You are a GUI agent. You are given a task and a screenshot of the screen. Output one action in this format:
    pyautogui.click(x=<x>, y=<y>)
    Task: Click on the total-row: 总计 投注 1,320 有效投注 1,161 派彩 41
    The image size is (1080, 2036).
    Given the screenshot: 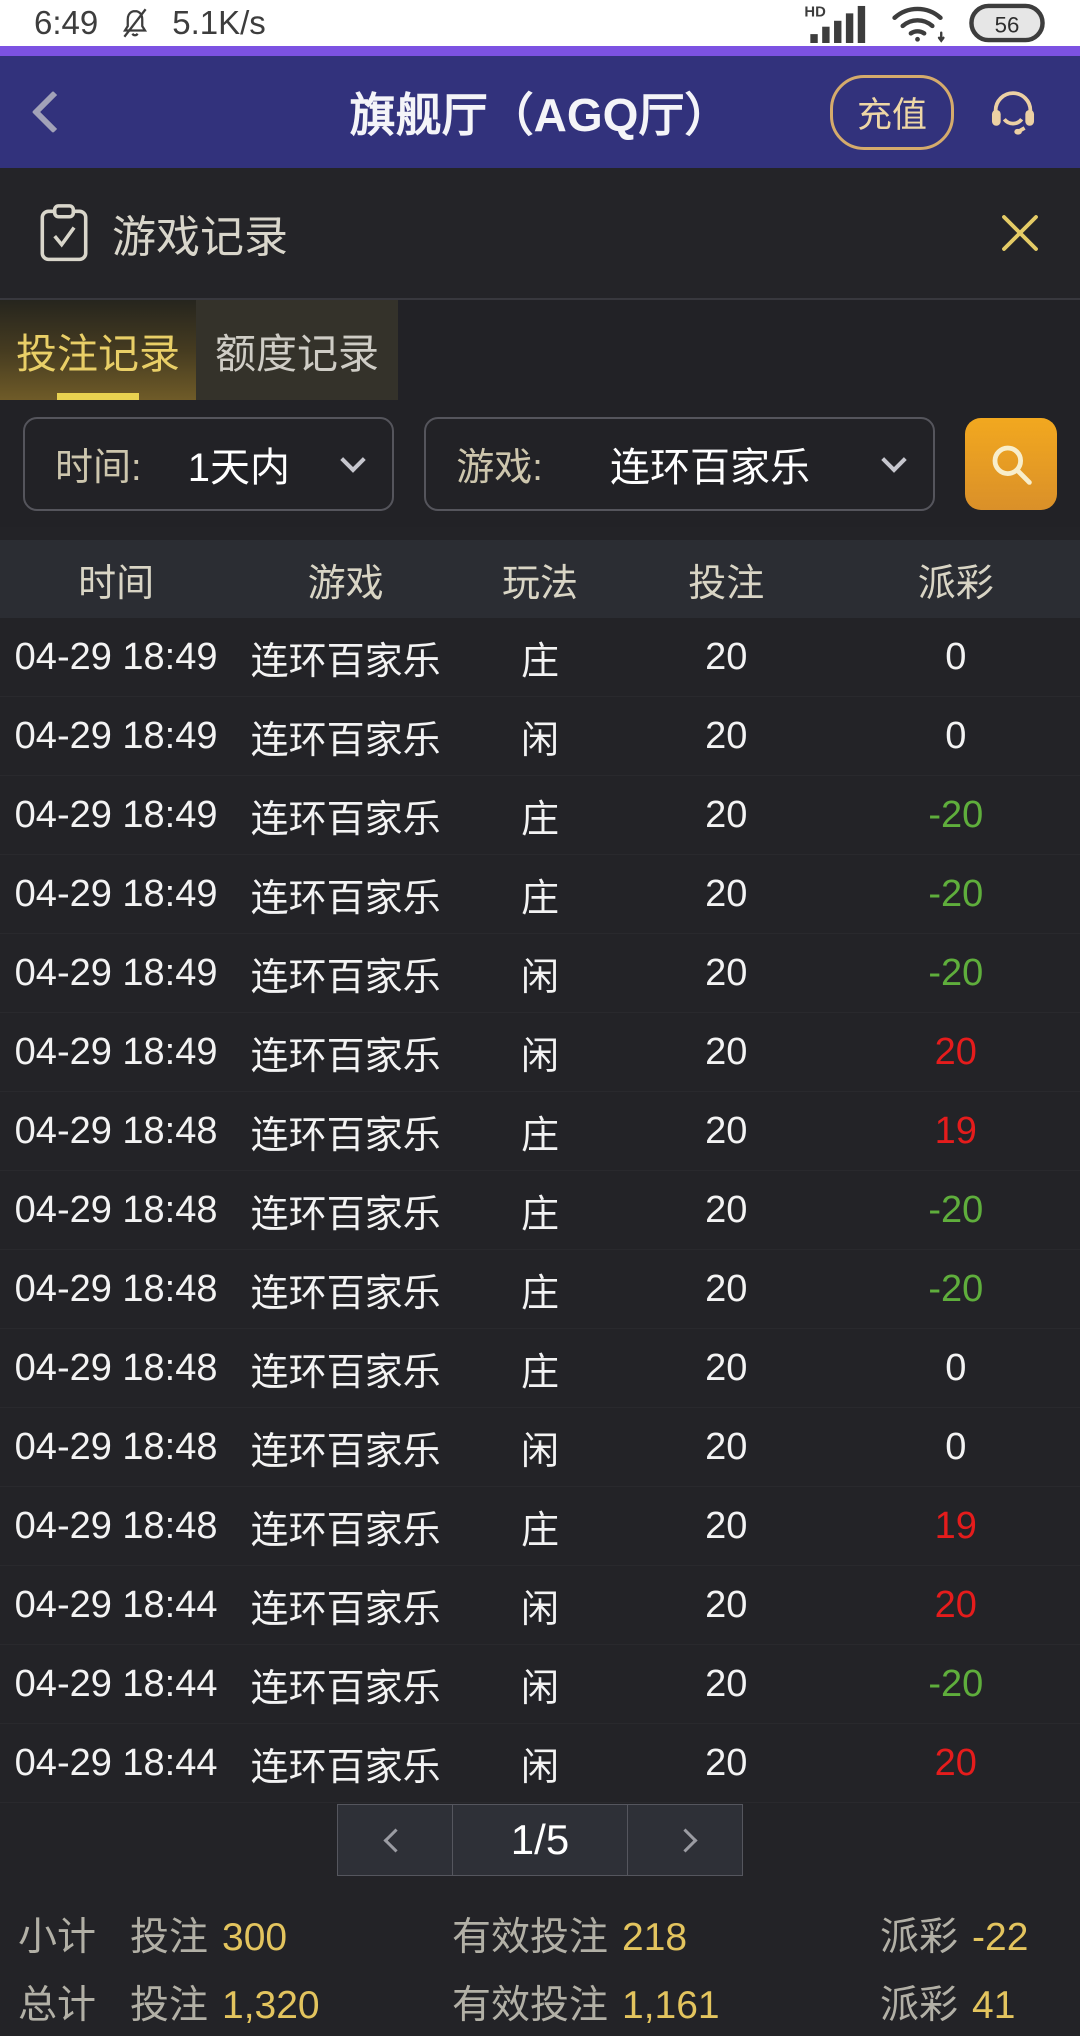 What is the action you would take?
    pyautogui.click(x=540, y=2002)
    